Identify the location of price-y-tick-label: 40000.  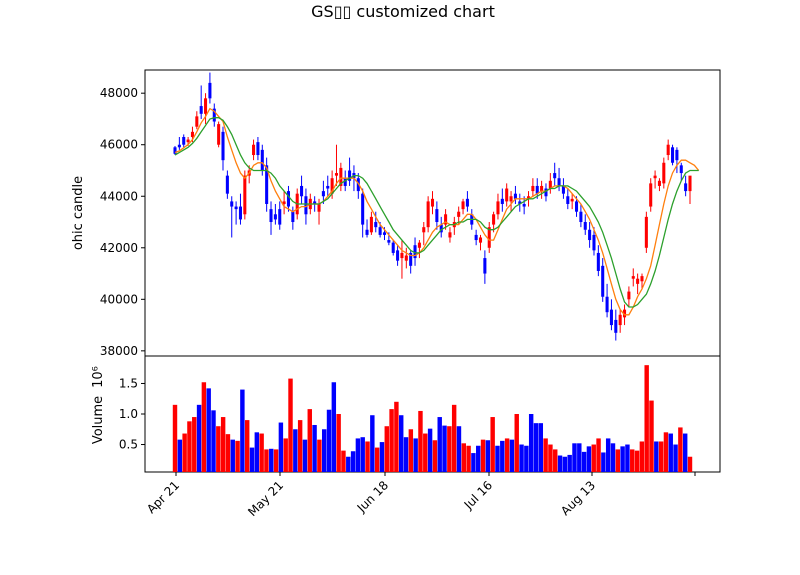
(119, 299).